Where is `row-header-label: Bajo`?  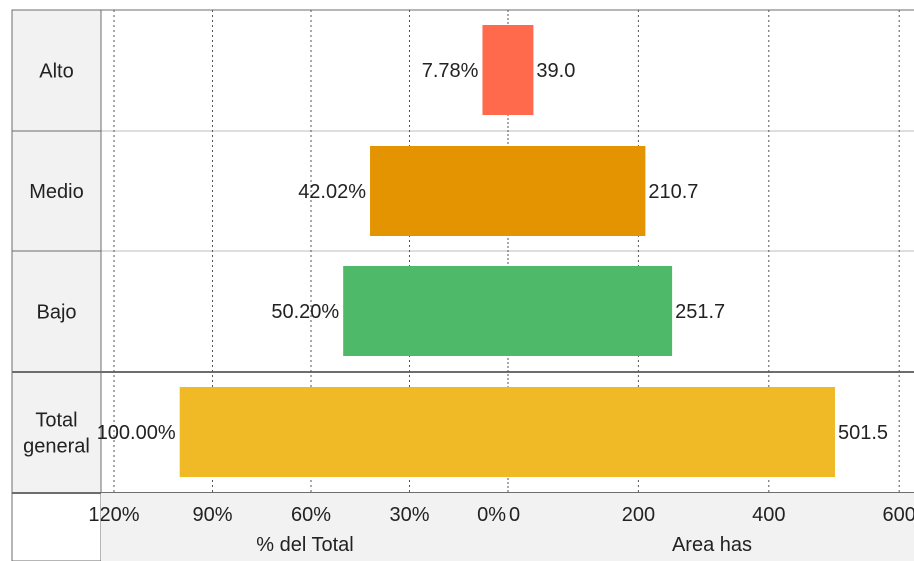
row-header-label: Bajo is located at coordinates (56, 313).